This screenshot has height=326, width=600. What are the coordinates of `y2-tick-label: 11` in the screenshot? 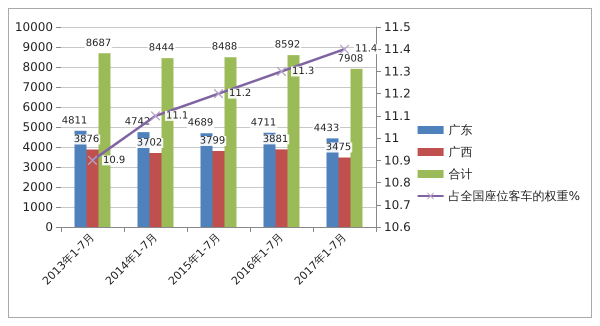 It's located at (392, 138).